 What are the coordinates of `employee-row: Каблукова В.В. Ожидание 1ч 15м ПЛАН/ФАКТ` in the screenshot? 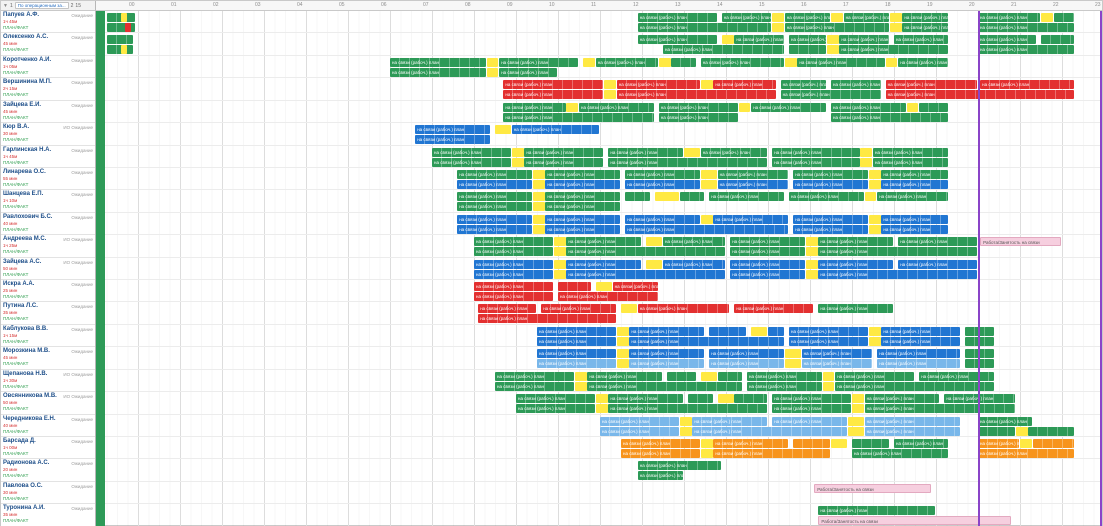 It's located at (48, 336).